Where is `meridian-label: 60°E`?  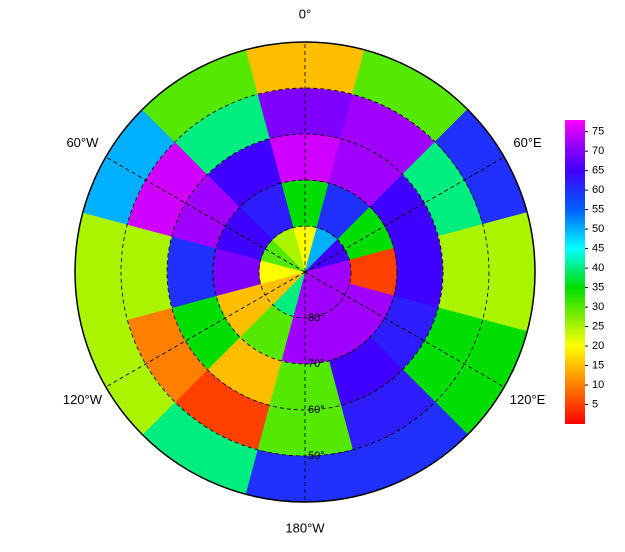 meridian-label: 60°E is located at coordinates (527, 142).